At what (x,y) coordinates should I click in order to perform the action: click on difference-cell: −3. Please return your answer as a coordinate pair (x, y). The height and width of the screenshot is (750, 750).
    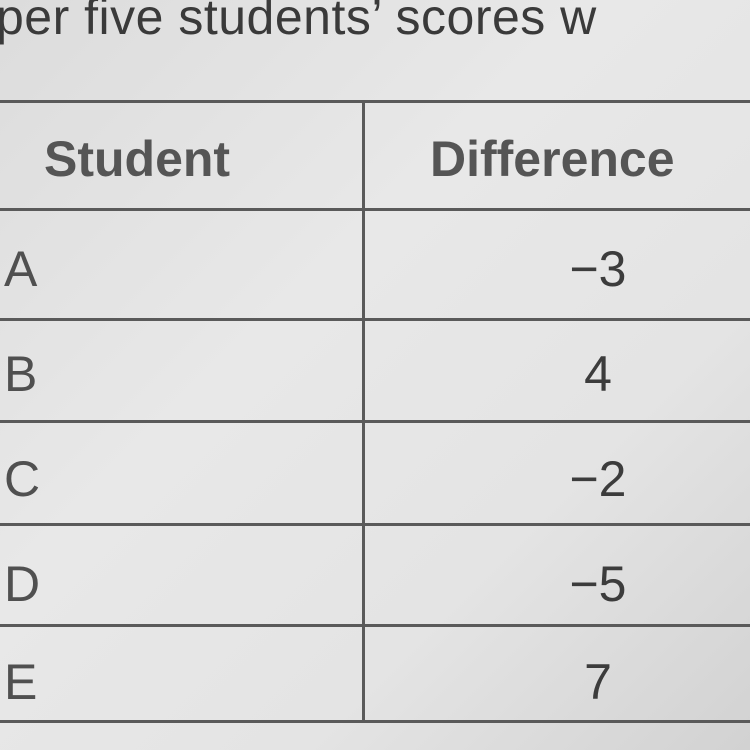
    Looking at the image, I should click on (598, 269).